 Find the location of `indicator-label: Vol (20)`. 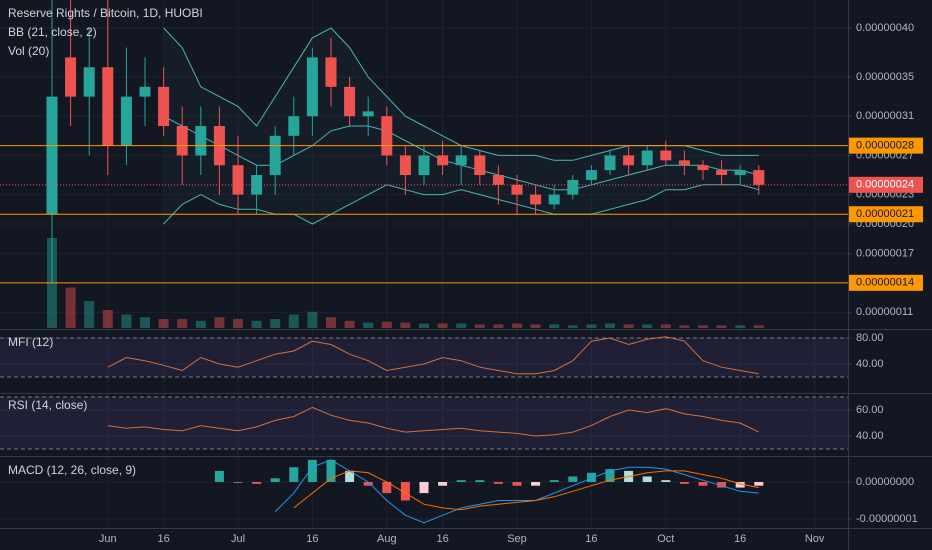

indicator-label: Vol (20) is located at coordinates (28, 51).